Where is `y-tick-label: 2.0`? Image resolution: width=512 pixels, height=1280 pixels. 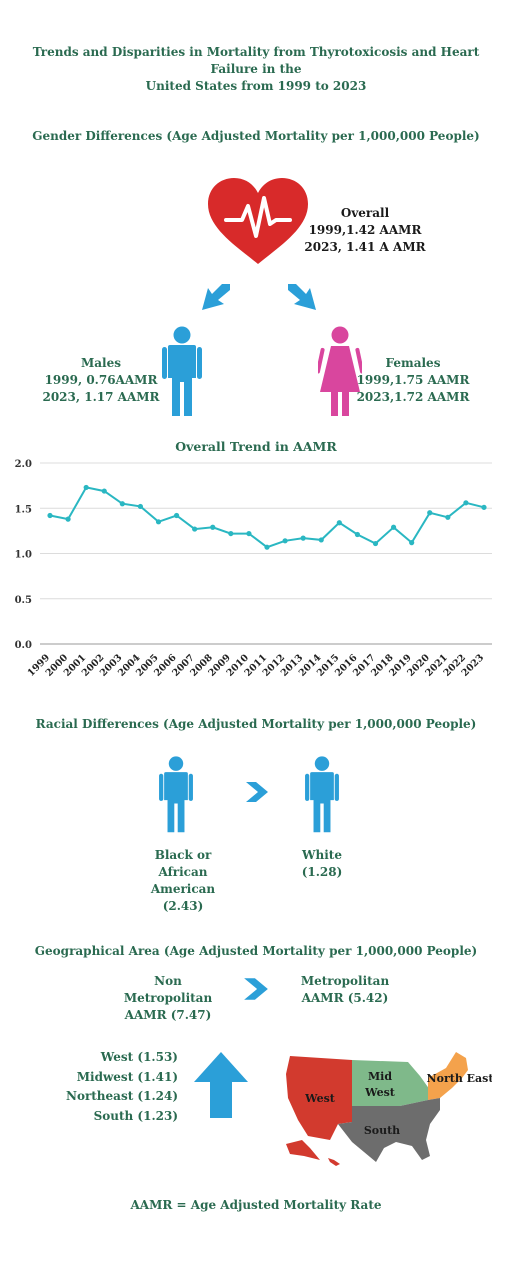 y-tick-label: 2.0 is located at coordinates (23, 464).